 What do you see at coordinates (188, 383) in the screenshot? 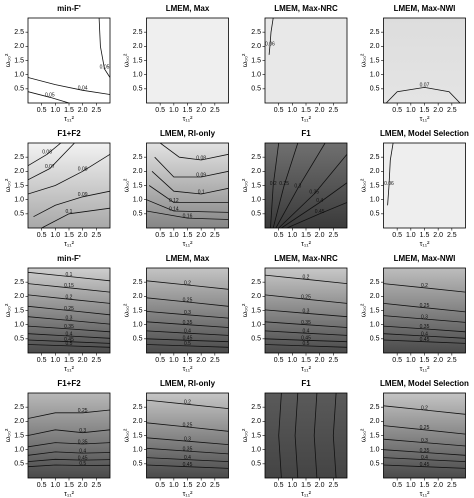
I see `panel-title: LMEM, RI-only` at bounding box center [188, 383].